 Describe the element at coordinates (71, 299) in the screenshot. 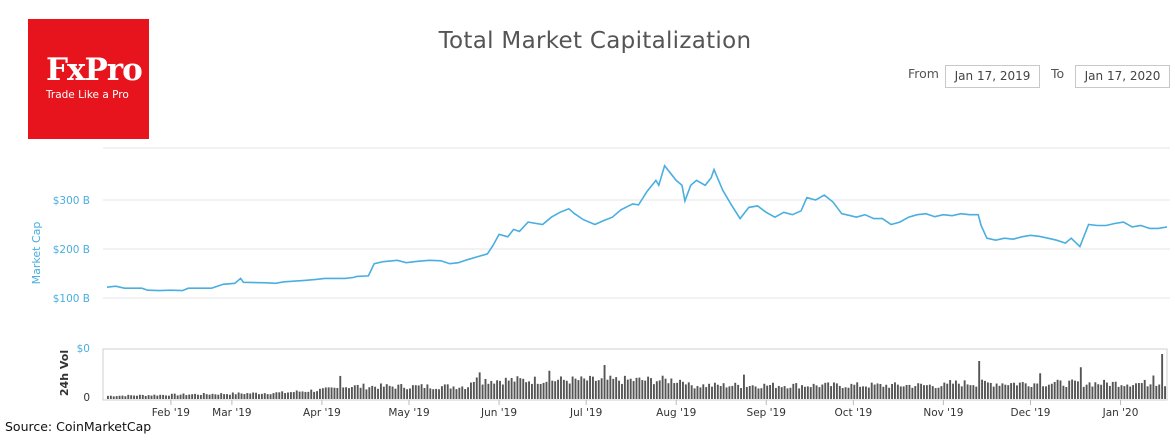

I see `y-tick-label: $100 B` at that location.